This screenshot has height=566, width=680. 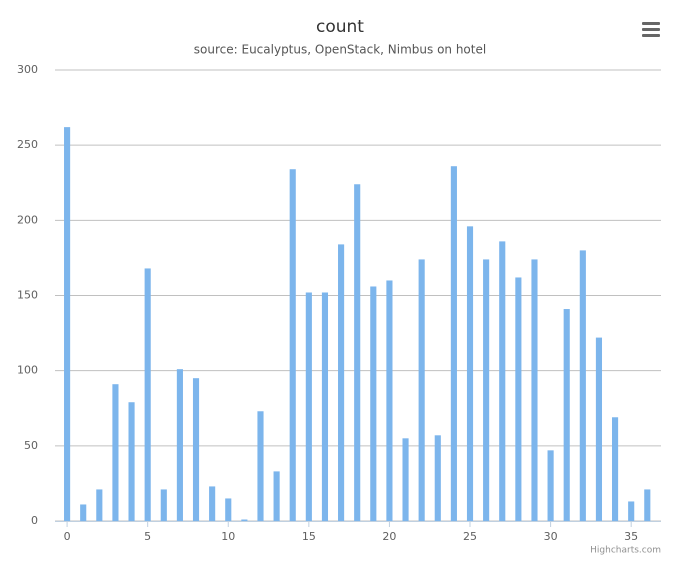 What do you see at coordinates (27, 144) in the screenshot?
I see `y-tick-label: 250` at bounding box center [27, 144].